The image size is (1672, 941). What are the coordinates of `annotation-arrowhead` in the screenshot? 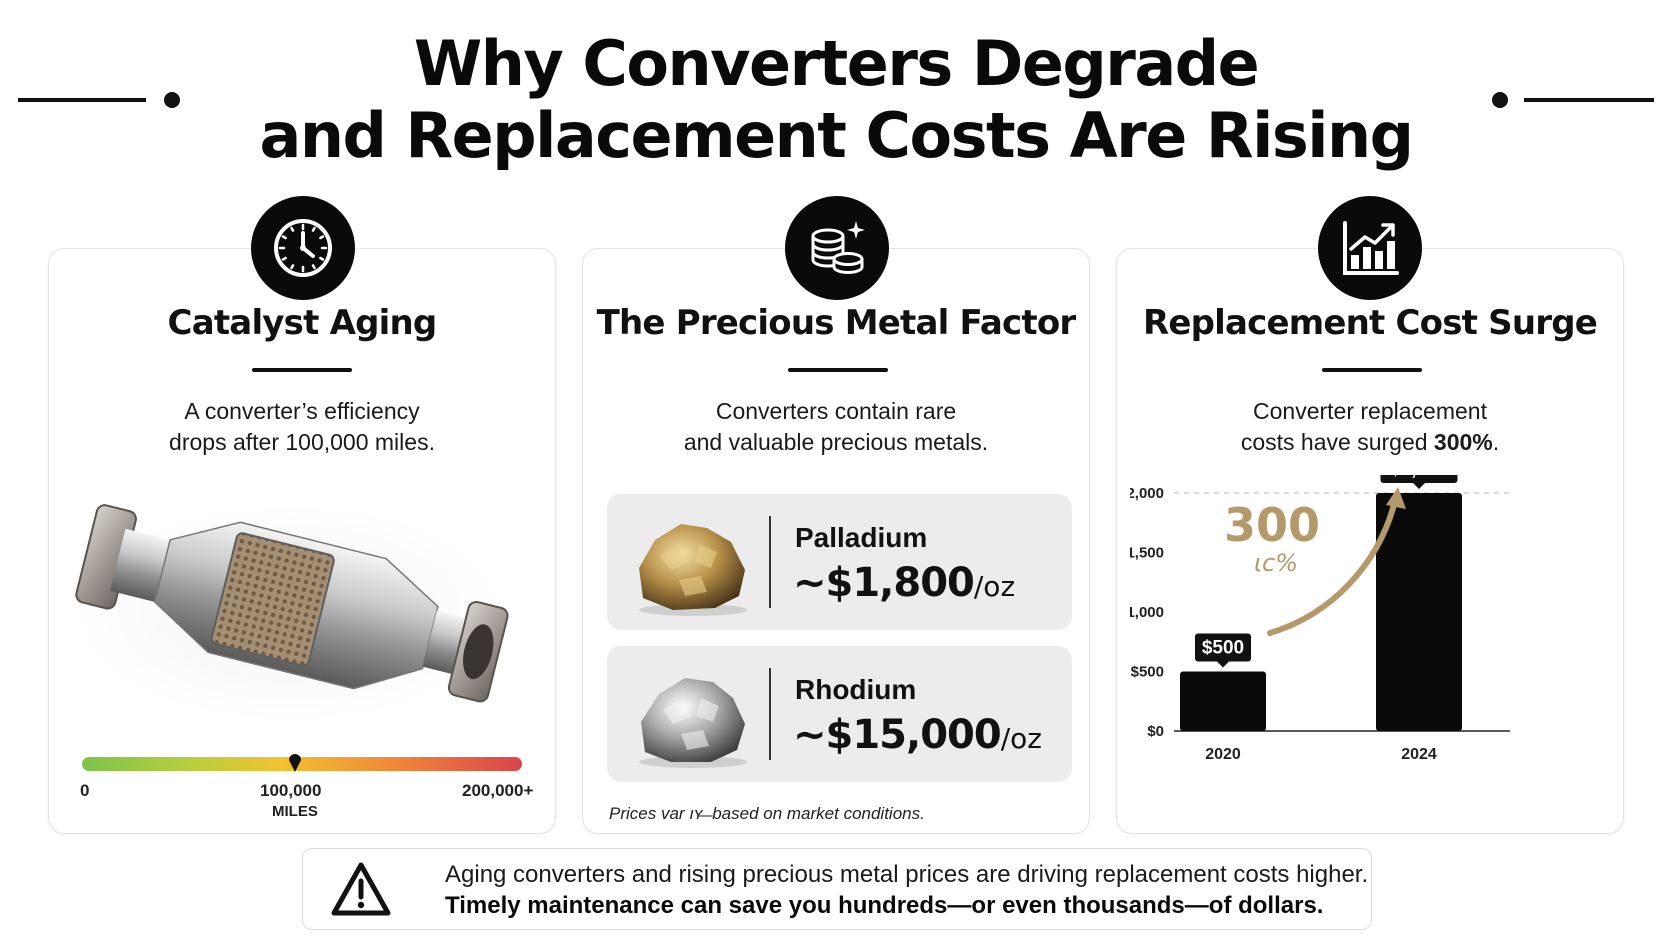 It's located at (1396, 498).